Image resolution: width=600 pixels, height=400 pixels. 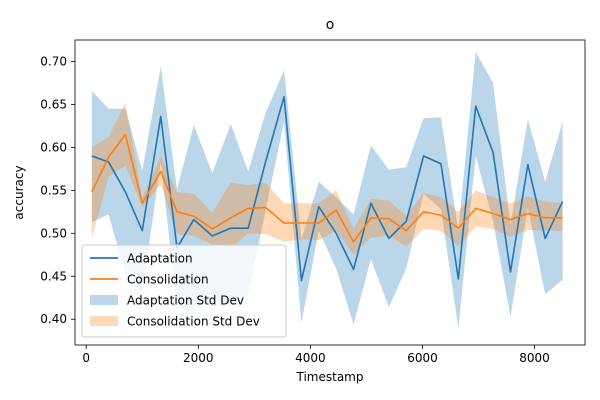 I want to click on x-tick-label: 8000, so click(x=534, y=358).